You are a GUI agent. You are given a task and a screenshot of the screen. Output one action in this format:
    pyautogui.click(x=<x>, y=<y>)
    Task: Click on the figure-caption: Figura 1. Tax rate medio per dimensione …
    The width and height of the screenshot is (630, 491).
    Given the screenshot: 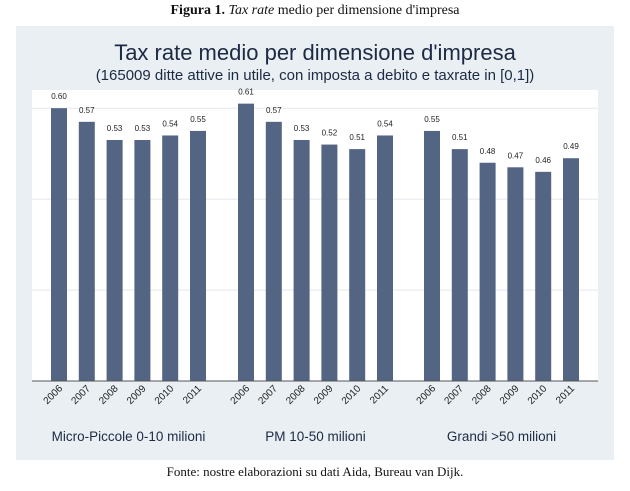 What is the action you would take?
    pyautogui.click(x=315, y=11)
    